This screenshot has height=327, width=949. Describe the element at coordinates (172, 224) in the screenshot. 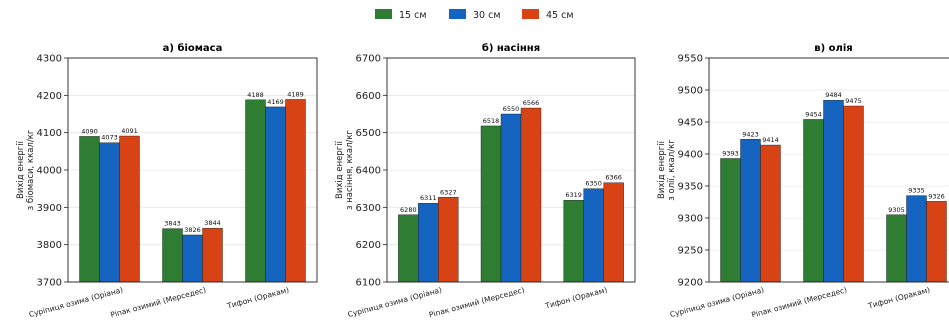

I see `data-label: 3843` at that location.